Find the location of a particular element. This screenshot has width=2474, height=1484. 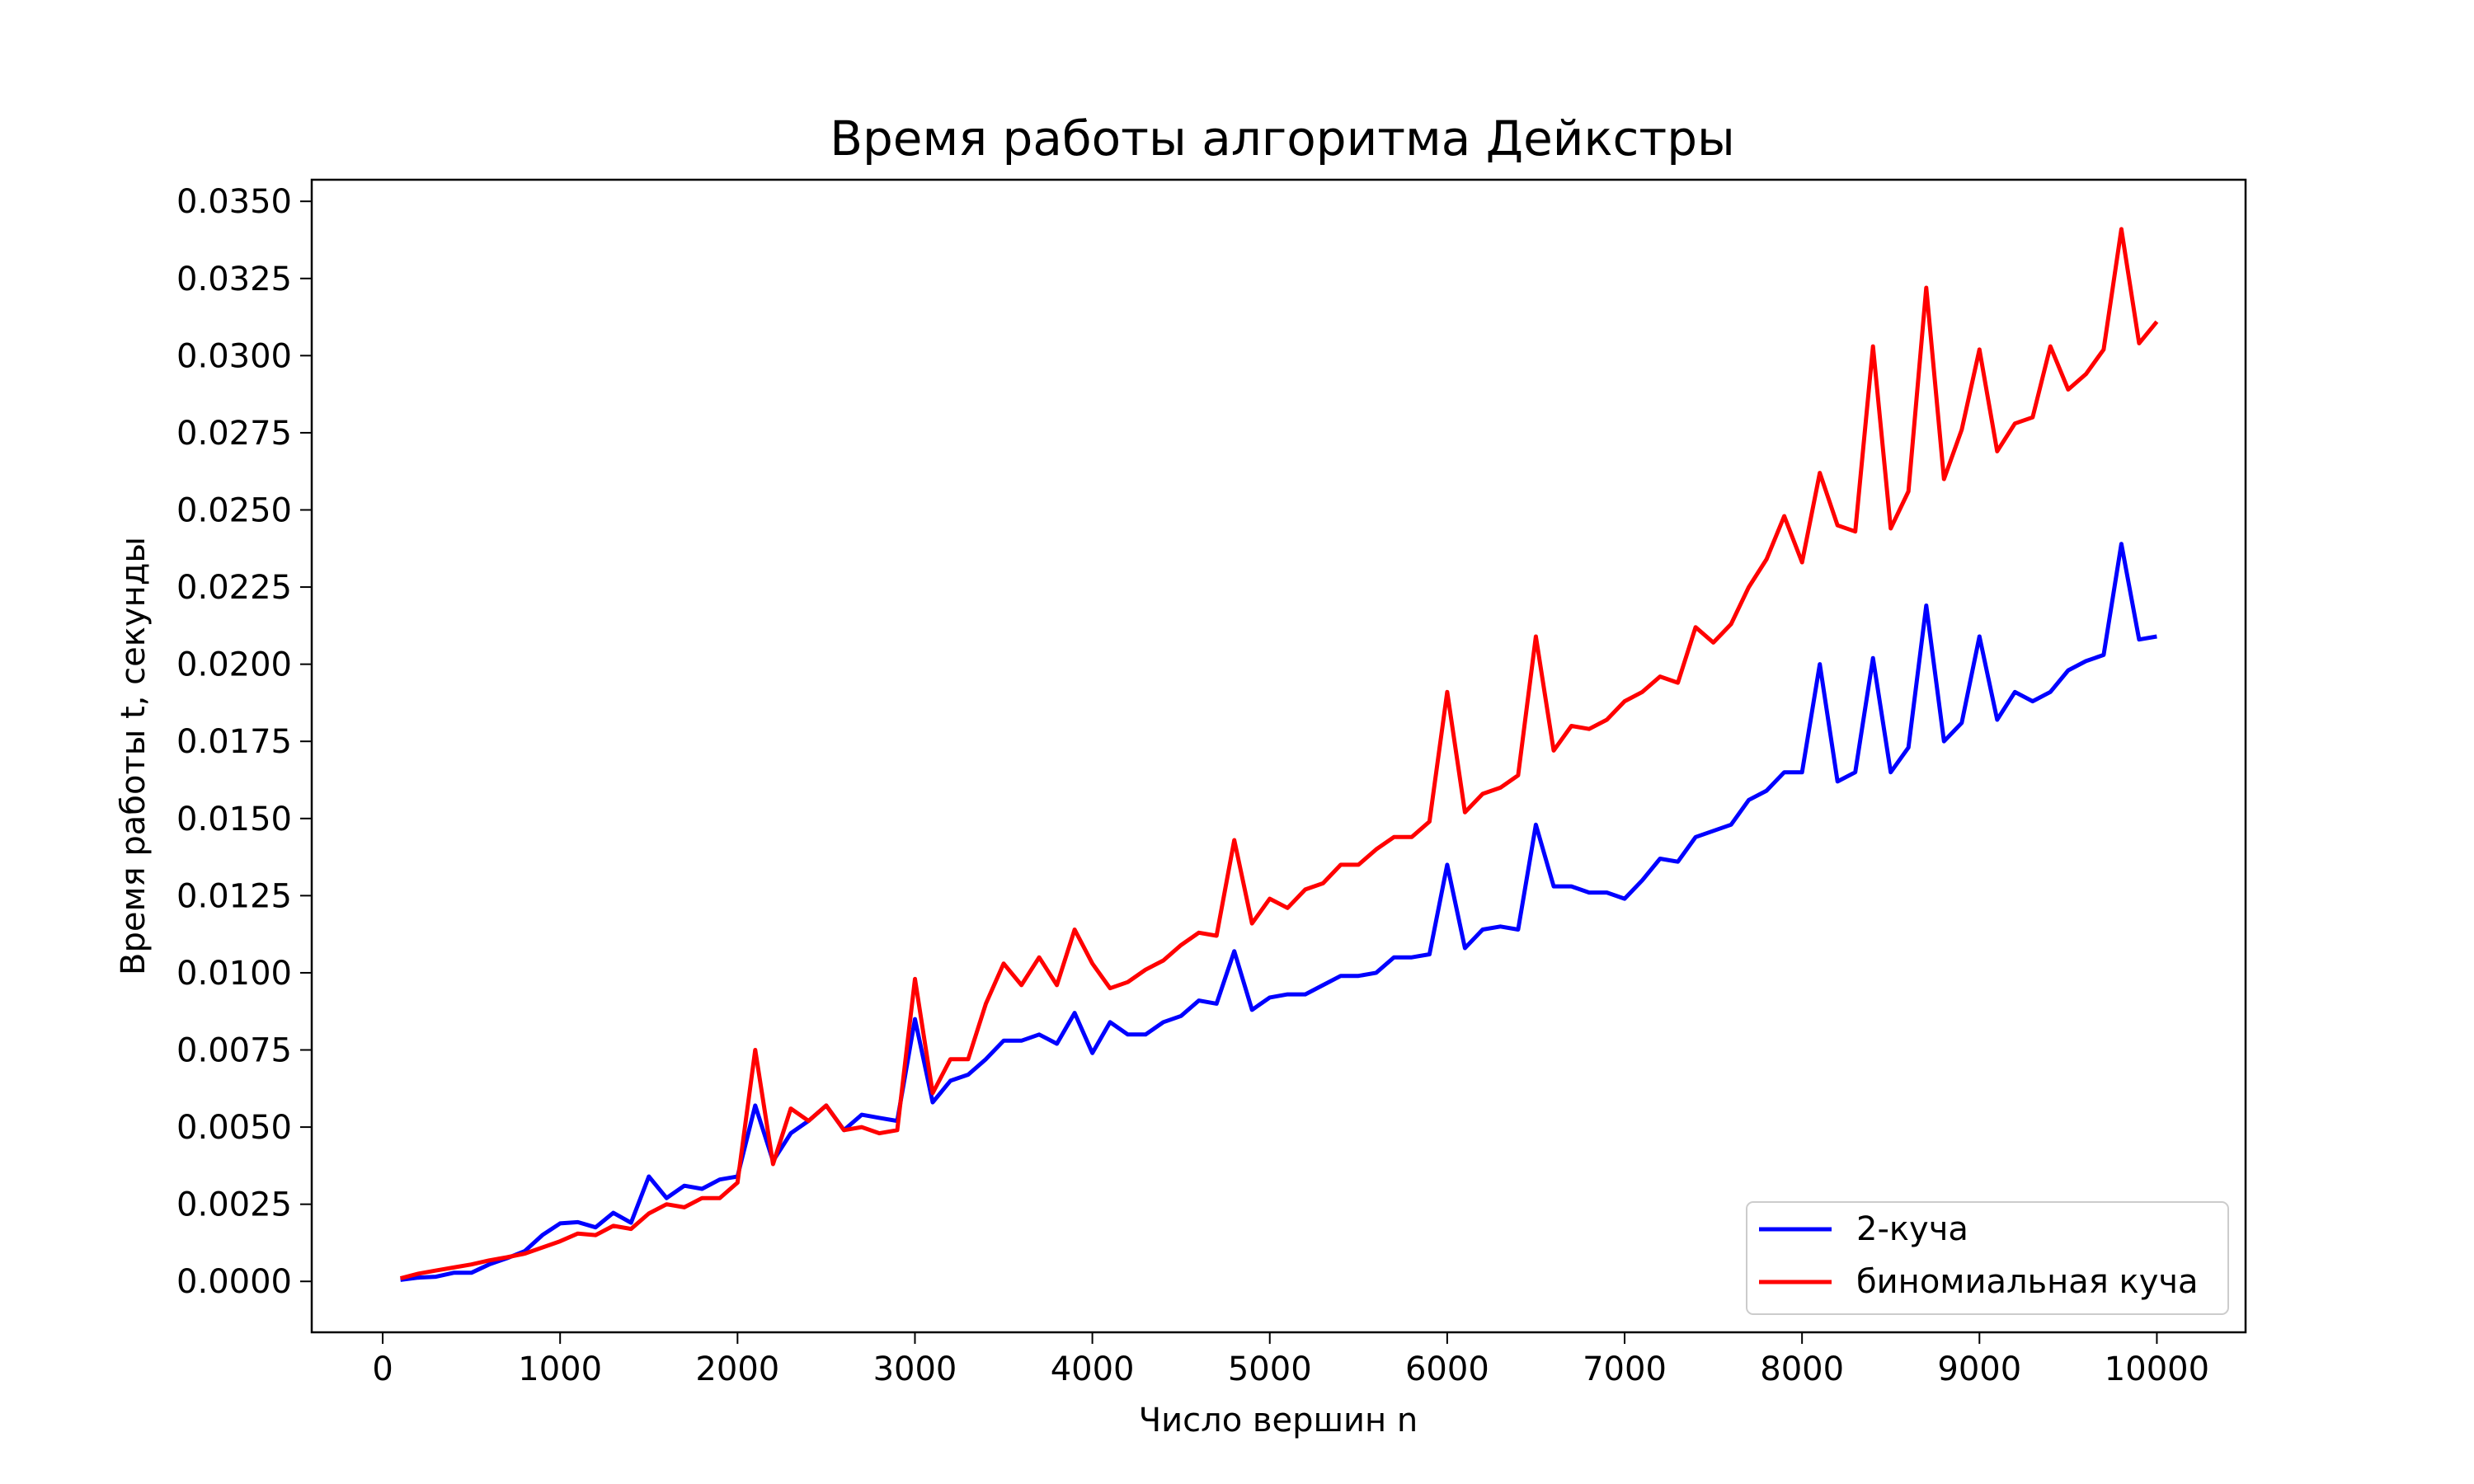

legend-label-binomial-heap: биномиальная куча is located at coordinates (2027, 1282).